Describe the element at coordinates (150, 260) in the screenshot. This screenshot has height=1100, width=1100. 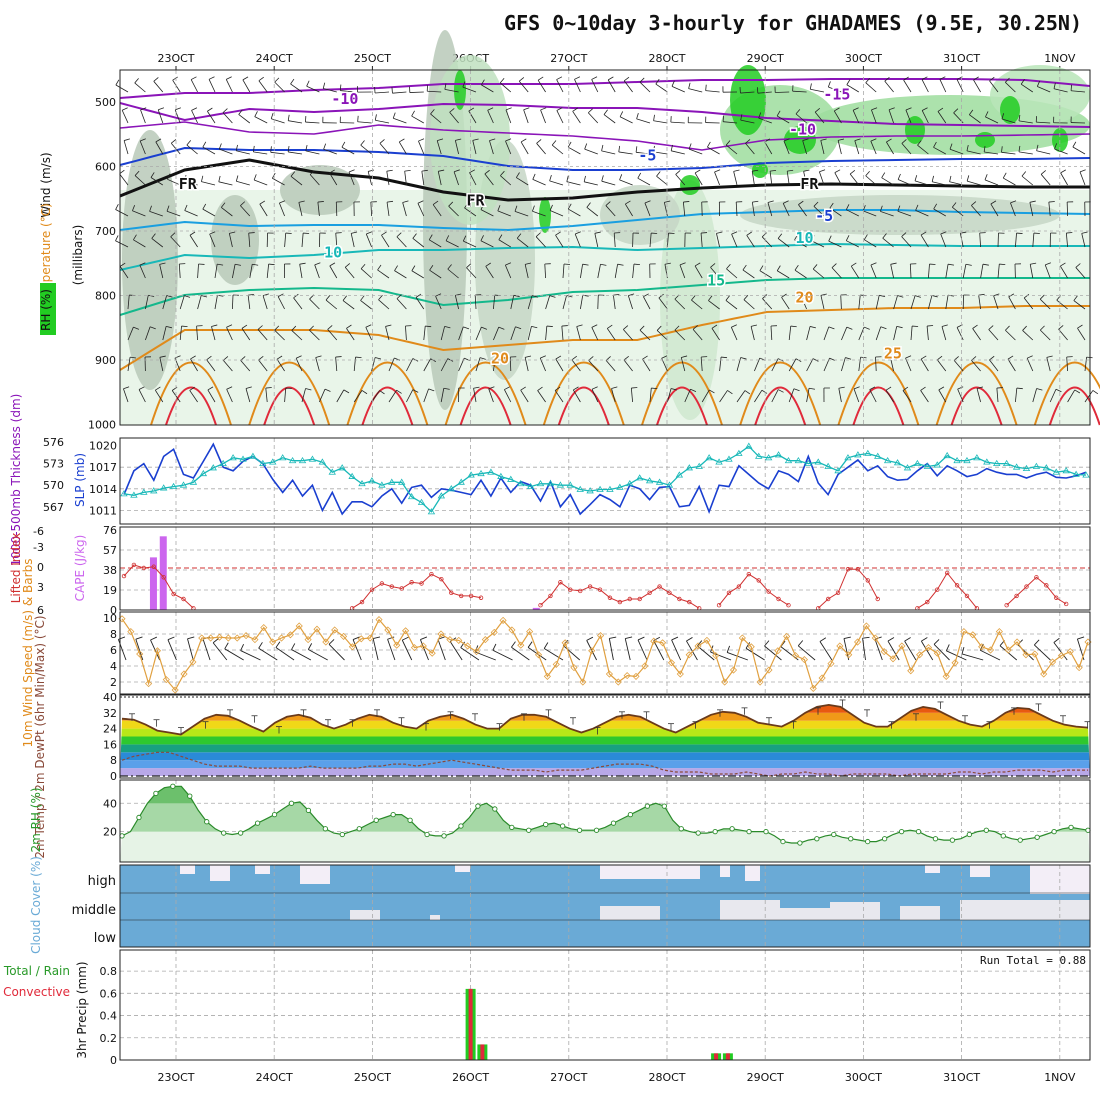
I see `rh-region` at that location.